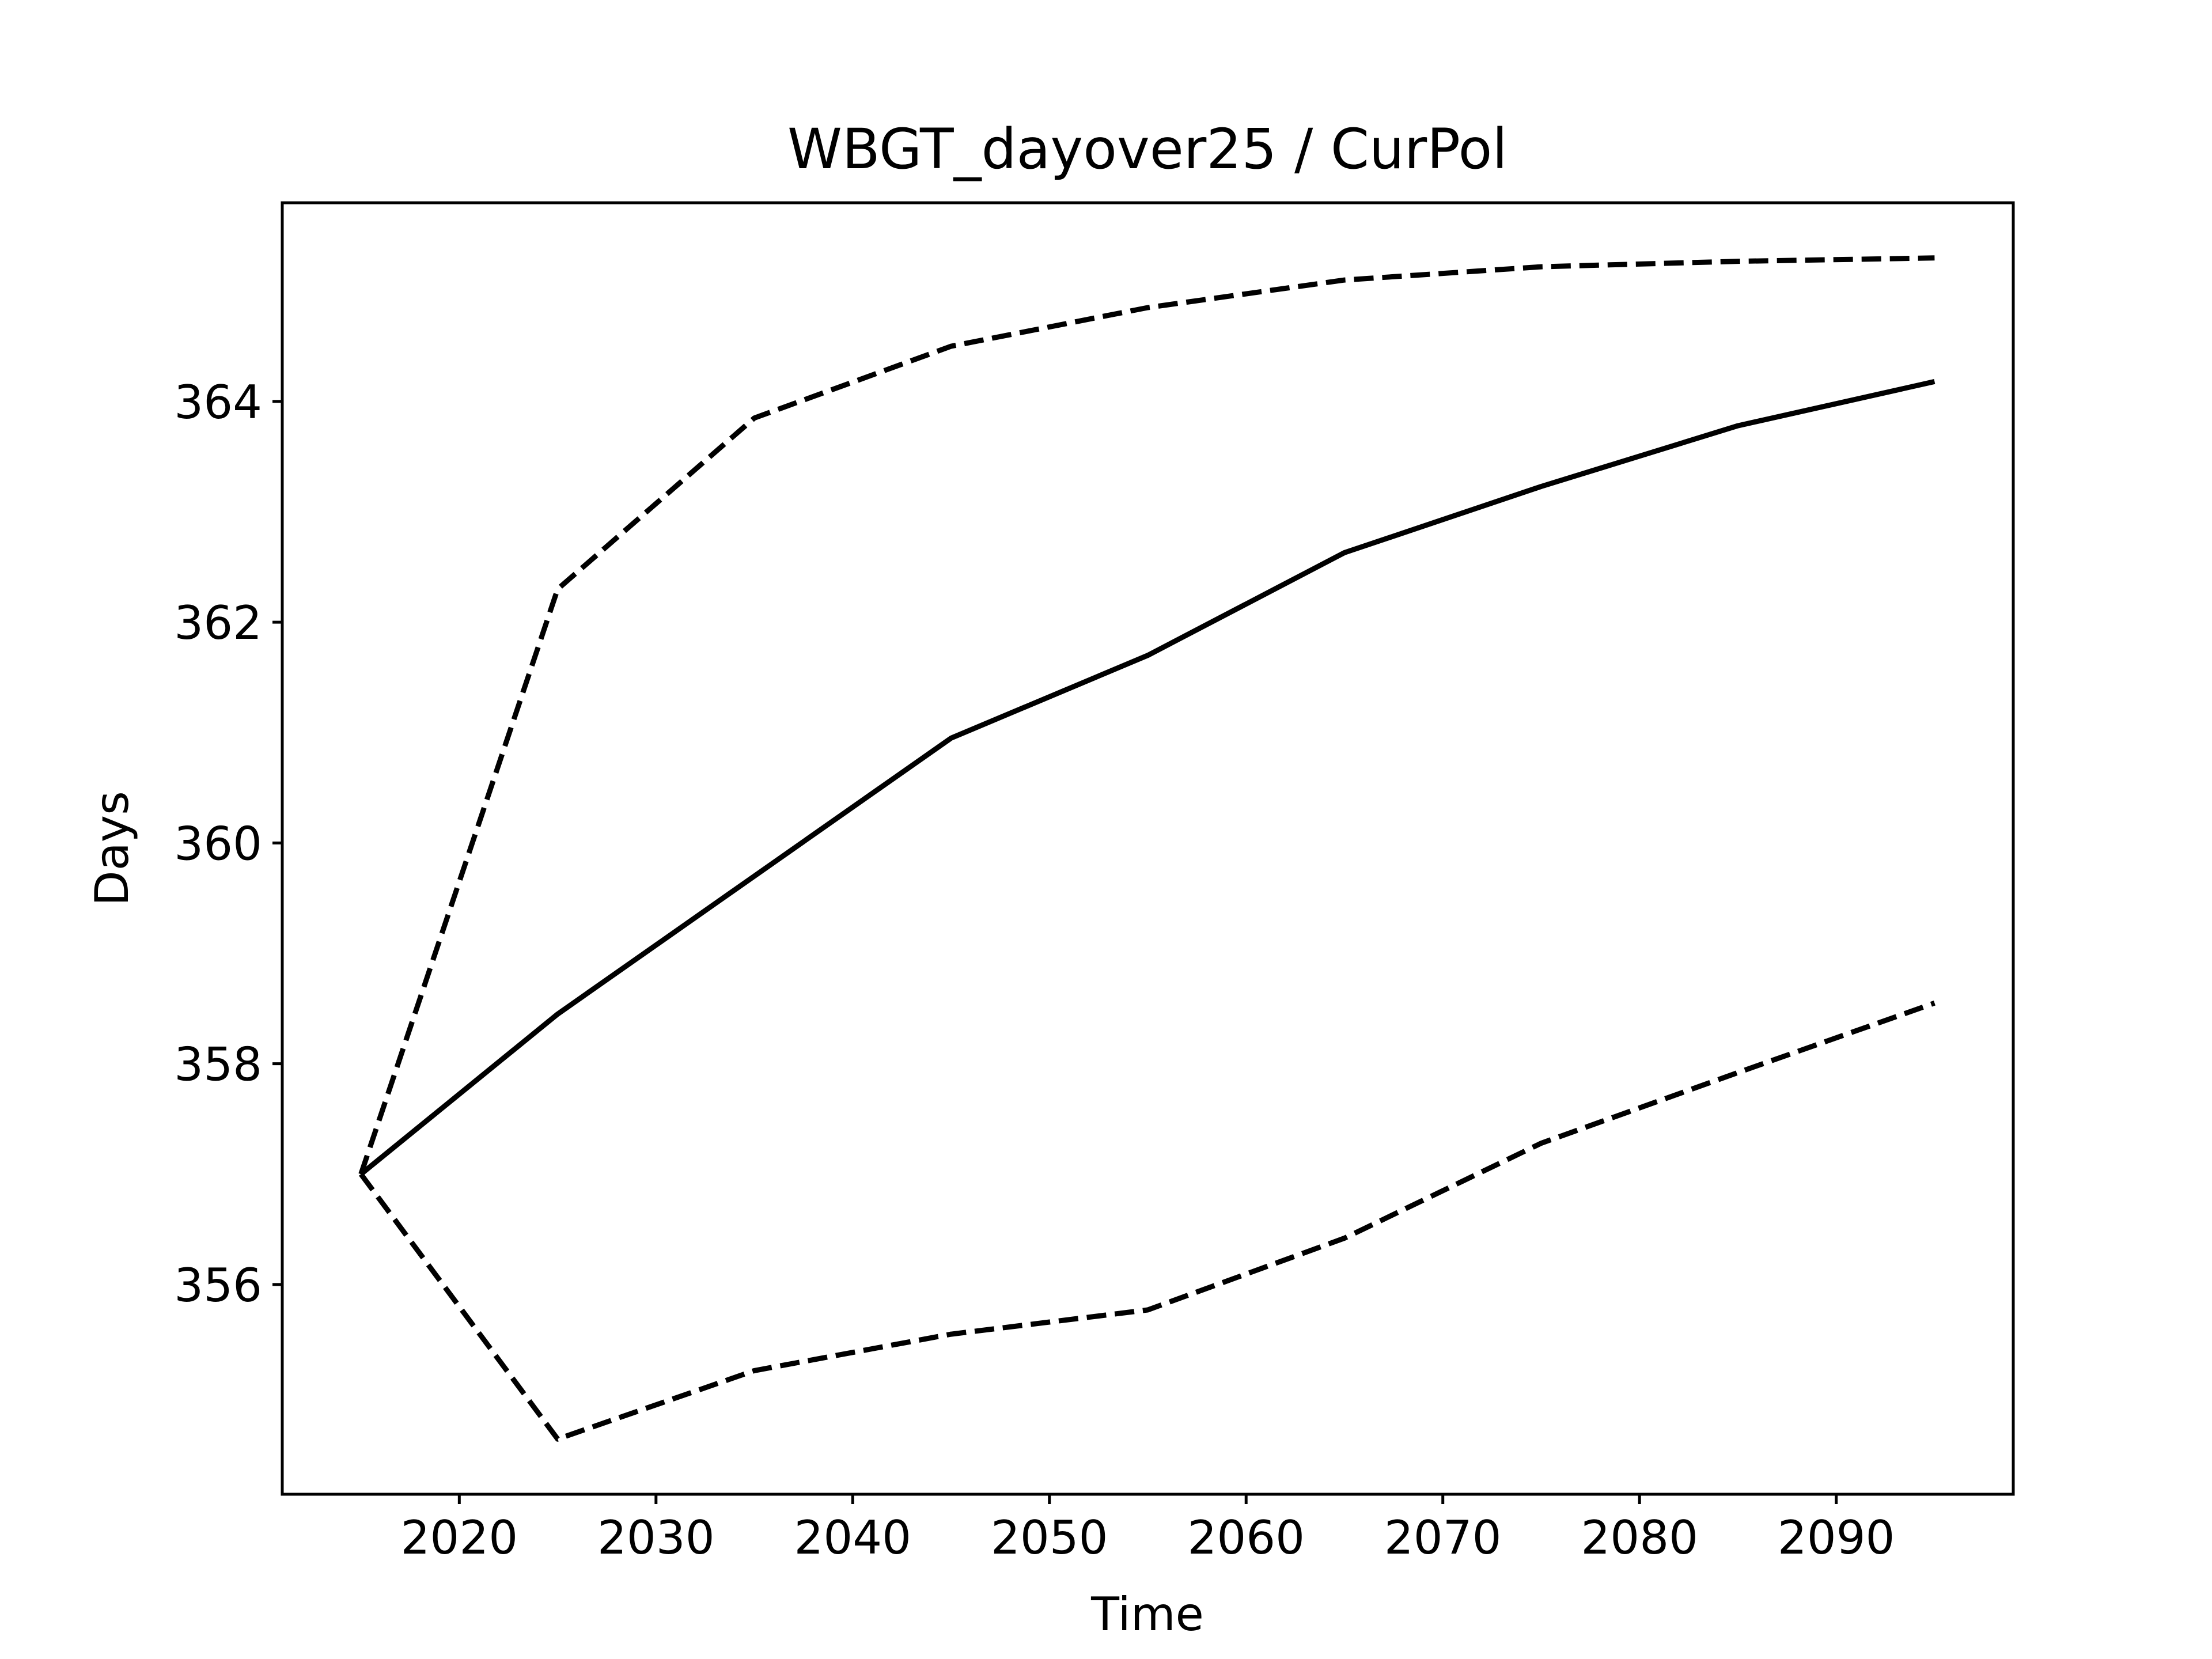 The image size is (2212, 1659). What do you see at coordinates (1639, 1538) in the screenshot?
I see `x-tick-label: 2080` at bounding box center [1639, 1538].